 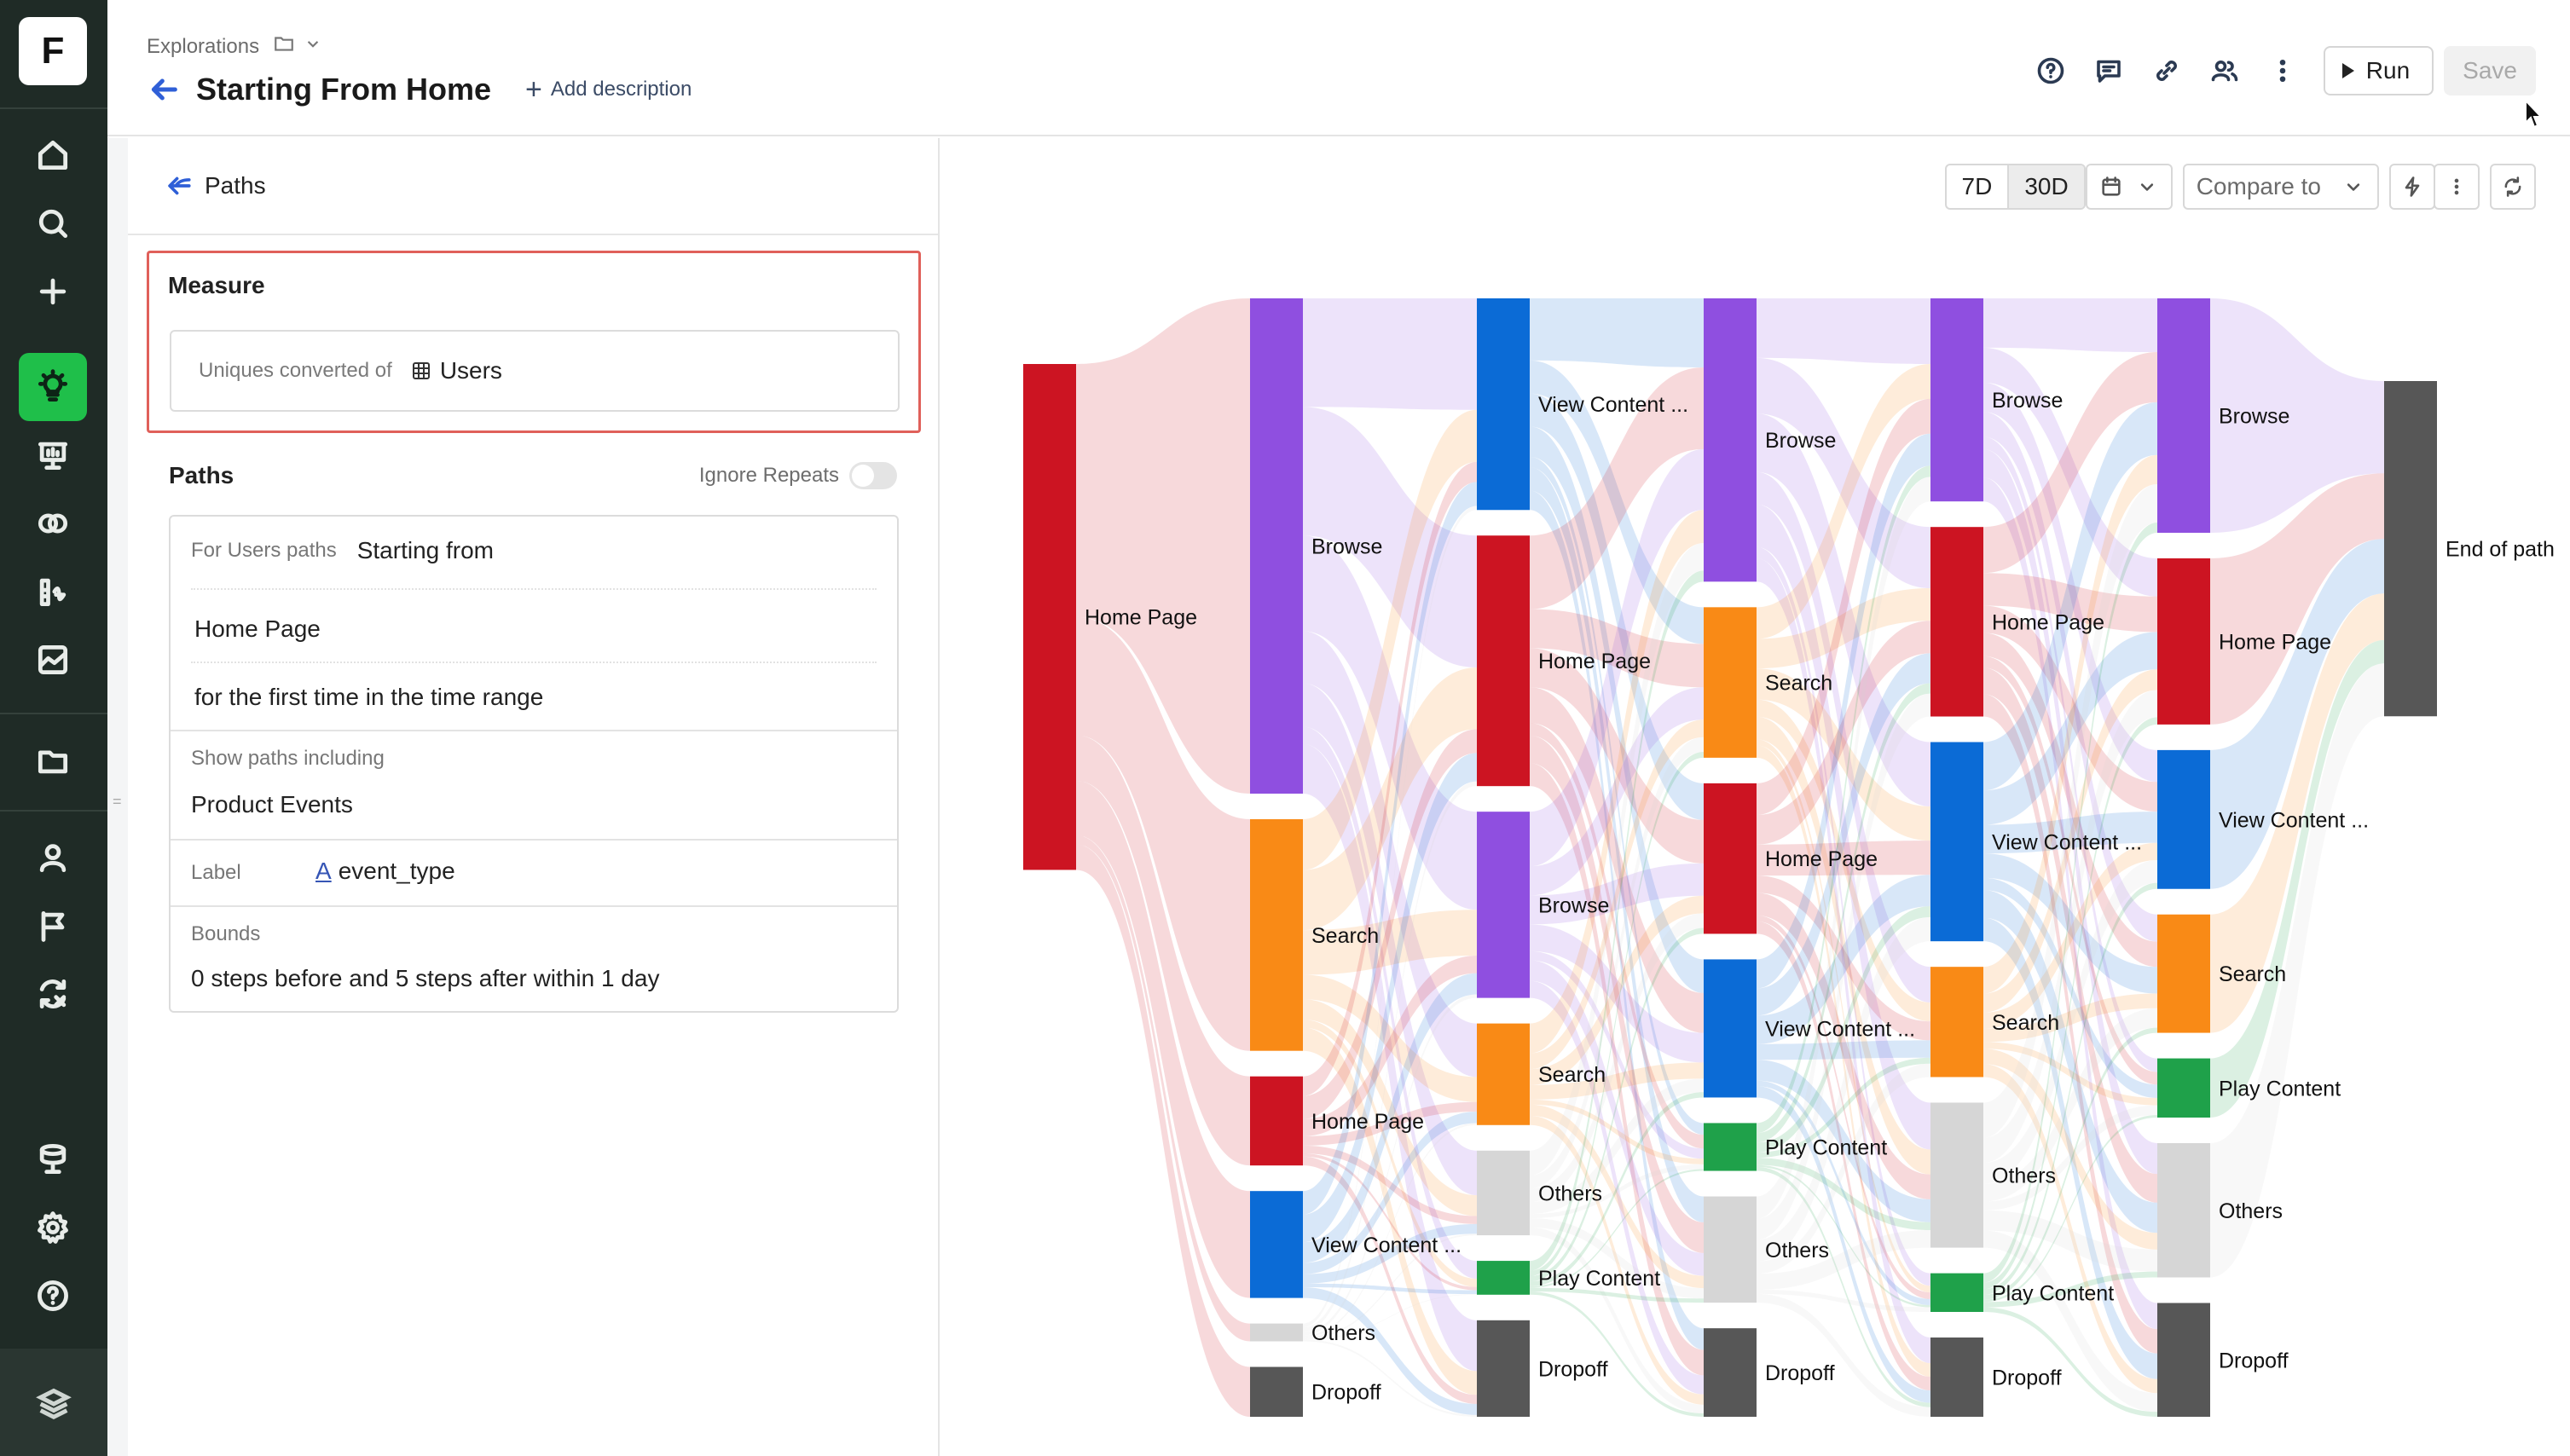 I want to click on link-icon, so click(x=2167, y=71).